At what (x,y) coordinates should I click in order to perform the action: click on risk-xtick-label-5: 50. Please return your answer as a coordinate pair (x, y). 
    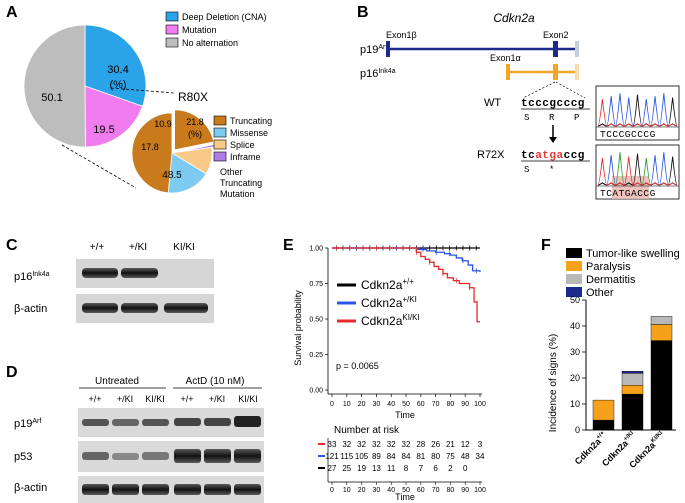
    Looking at the image, I should click on (406, 490).